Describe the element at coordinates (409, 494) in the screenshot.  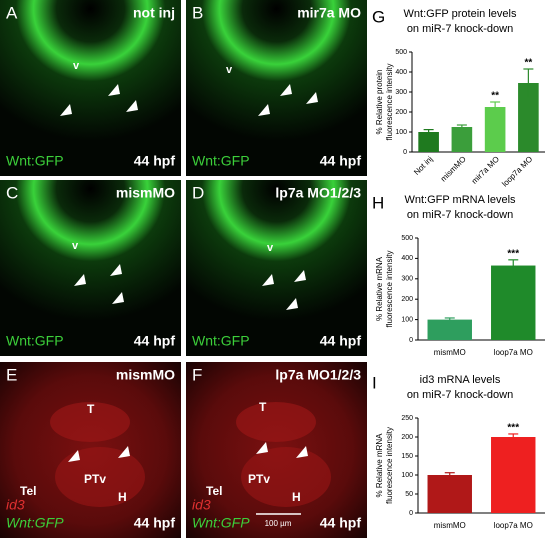
I see `y-tick-label: 50` at that location.